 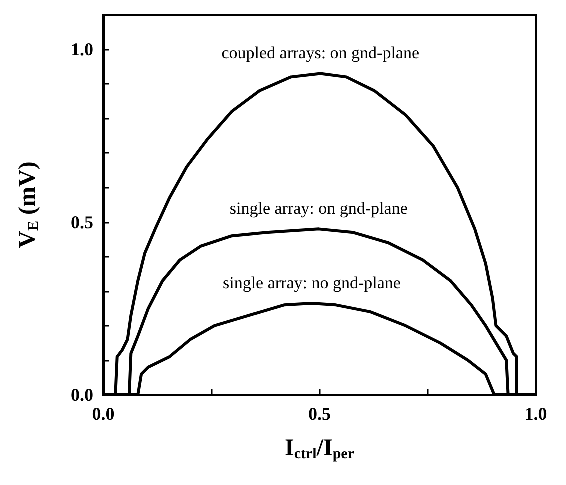 I want to click on x-tick-label: 0.5, so click(x=319, y=414).